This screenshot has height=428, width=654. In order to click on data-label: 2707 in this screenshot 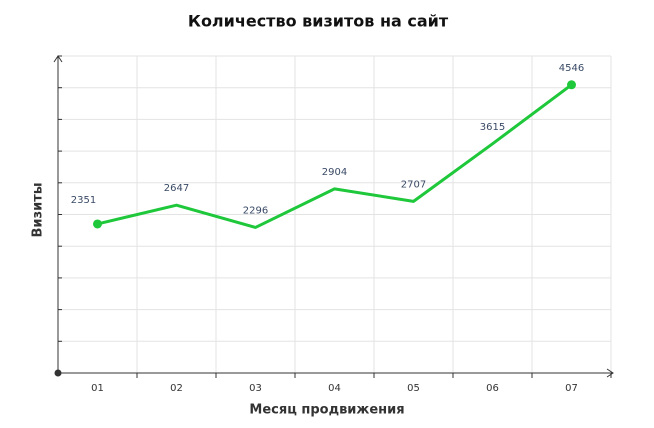, I will do `click(413, 184)`.